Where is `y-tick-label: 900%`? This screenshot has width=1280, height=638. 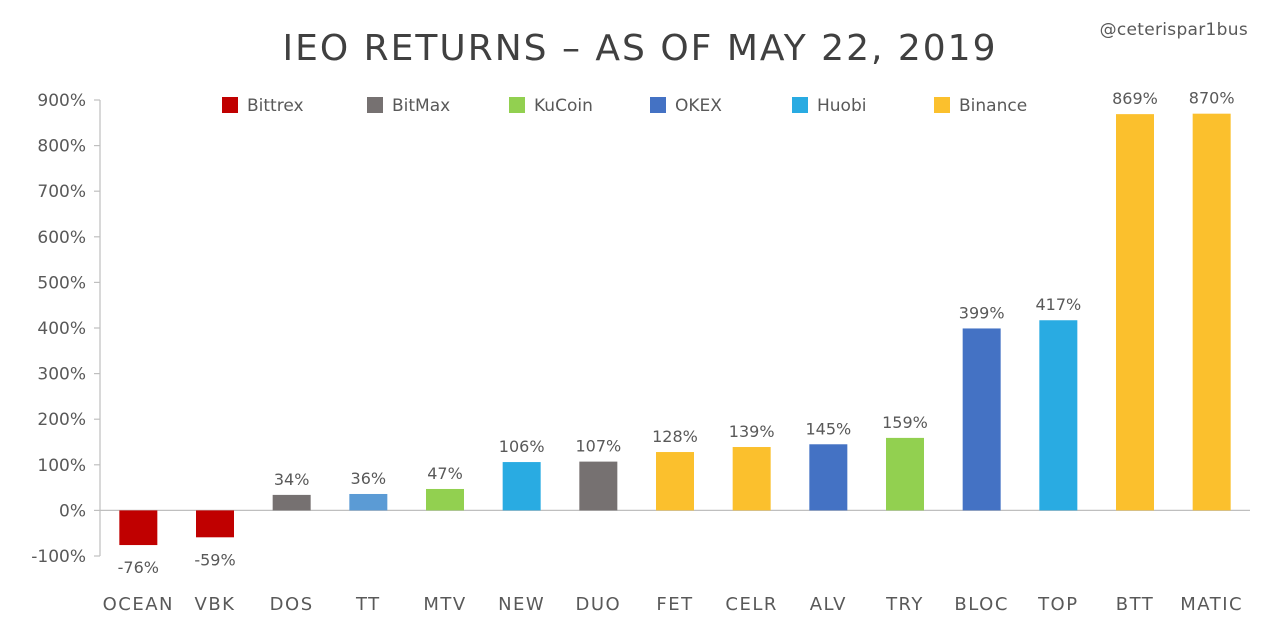
y-tick-label: 900% is located at coordinates (61, 101).